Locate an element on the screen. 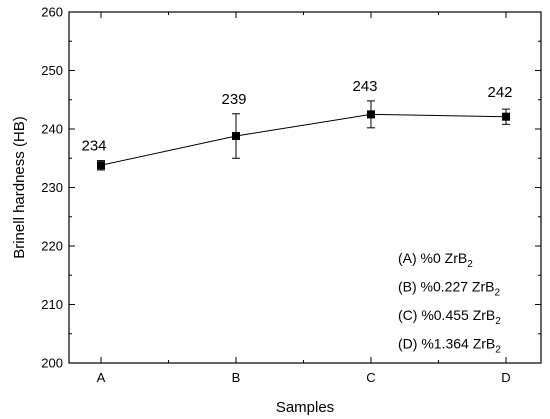  series-line is located at coordinates (303, 139).